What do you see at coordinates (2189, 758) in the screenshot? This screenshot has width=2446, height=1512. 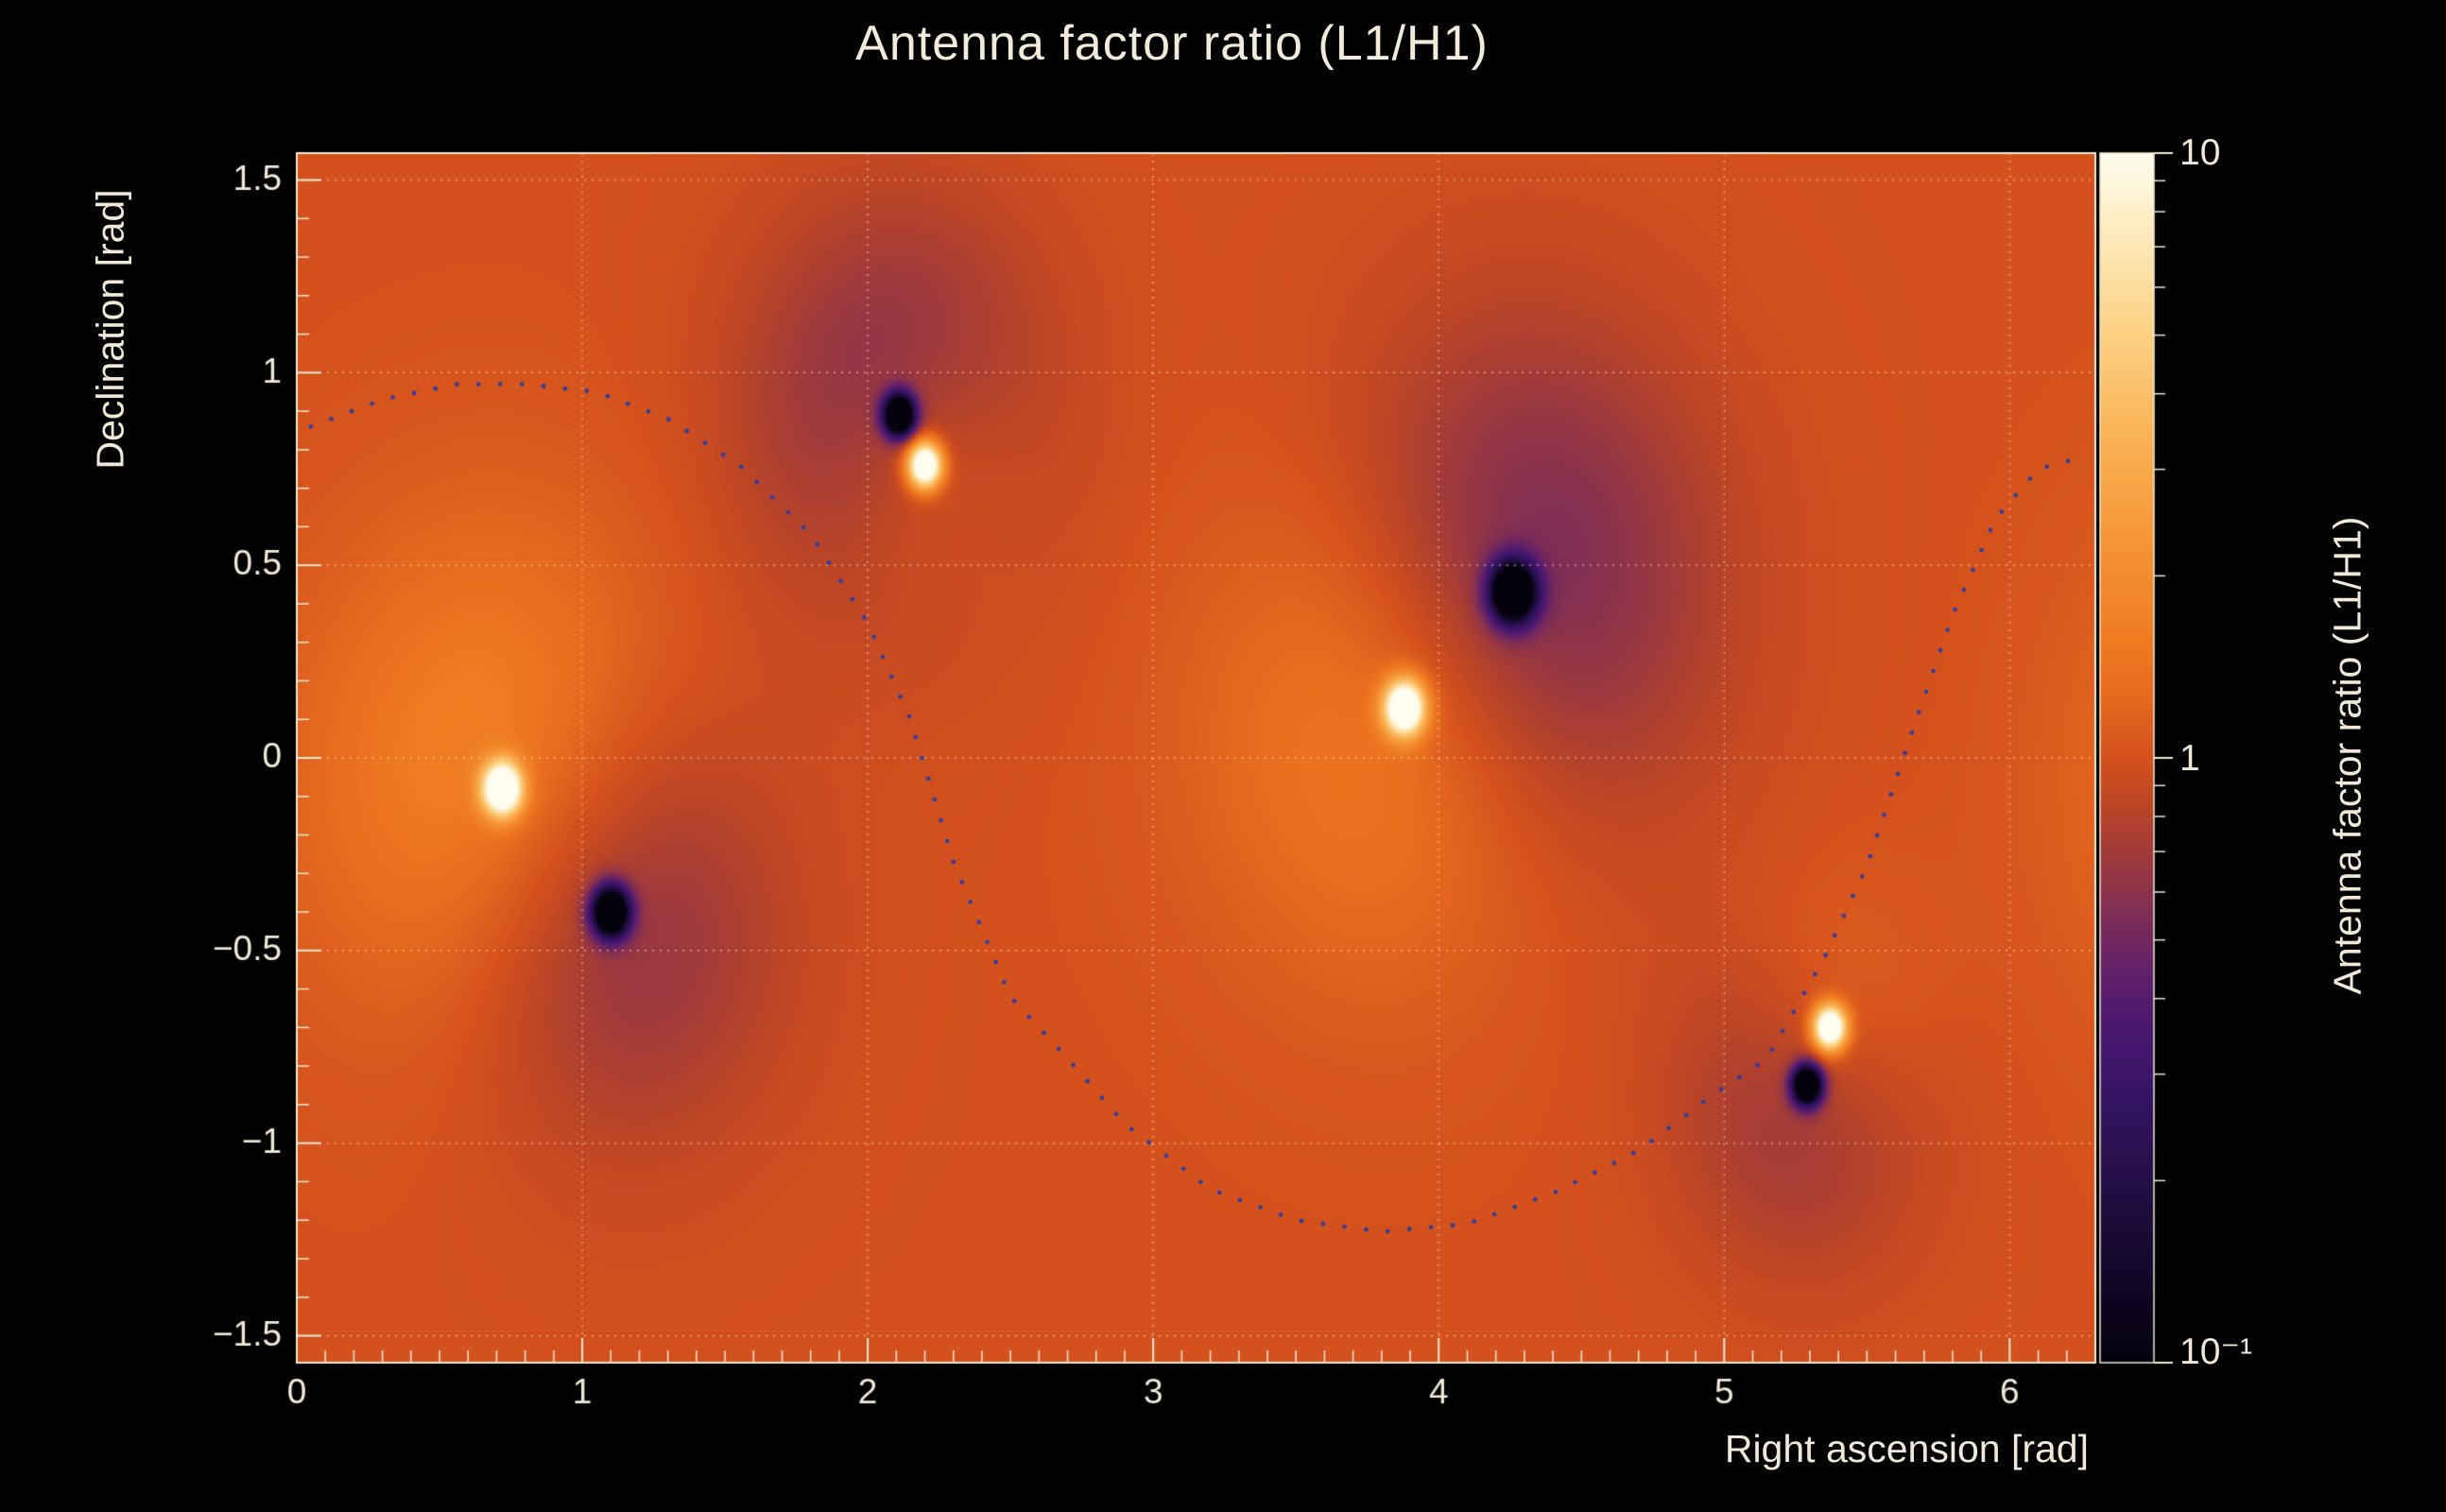 I see `colorbar-tick-label-mid: 1` at bounding box center [2189, 758].